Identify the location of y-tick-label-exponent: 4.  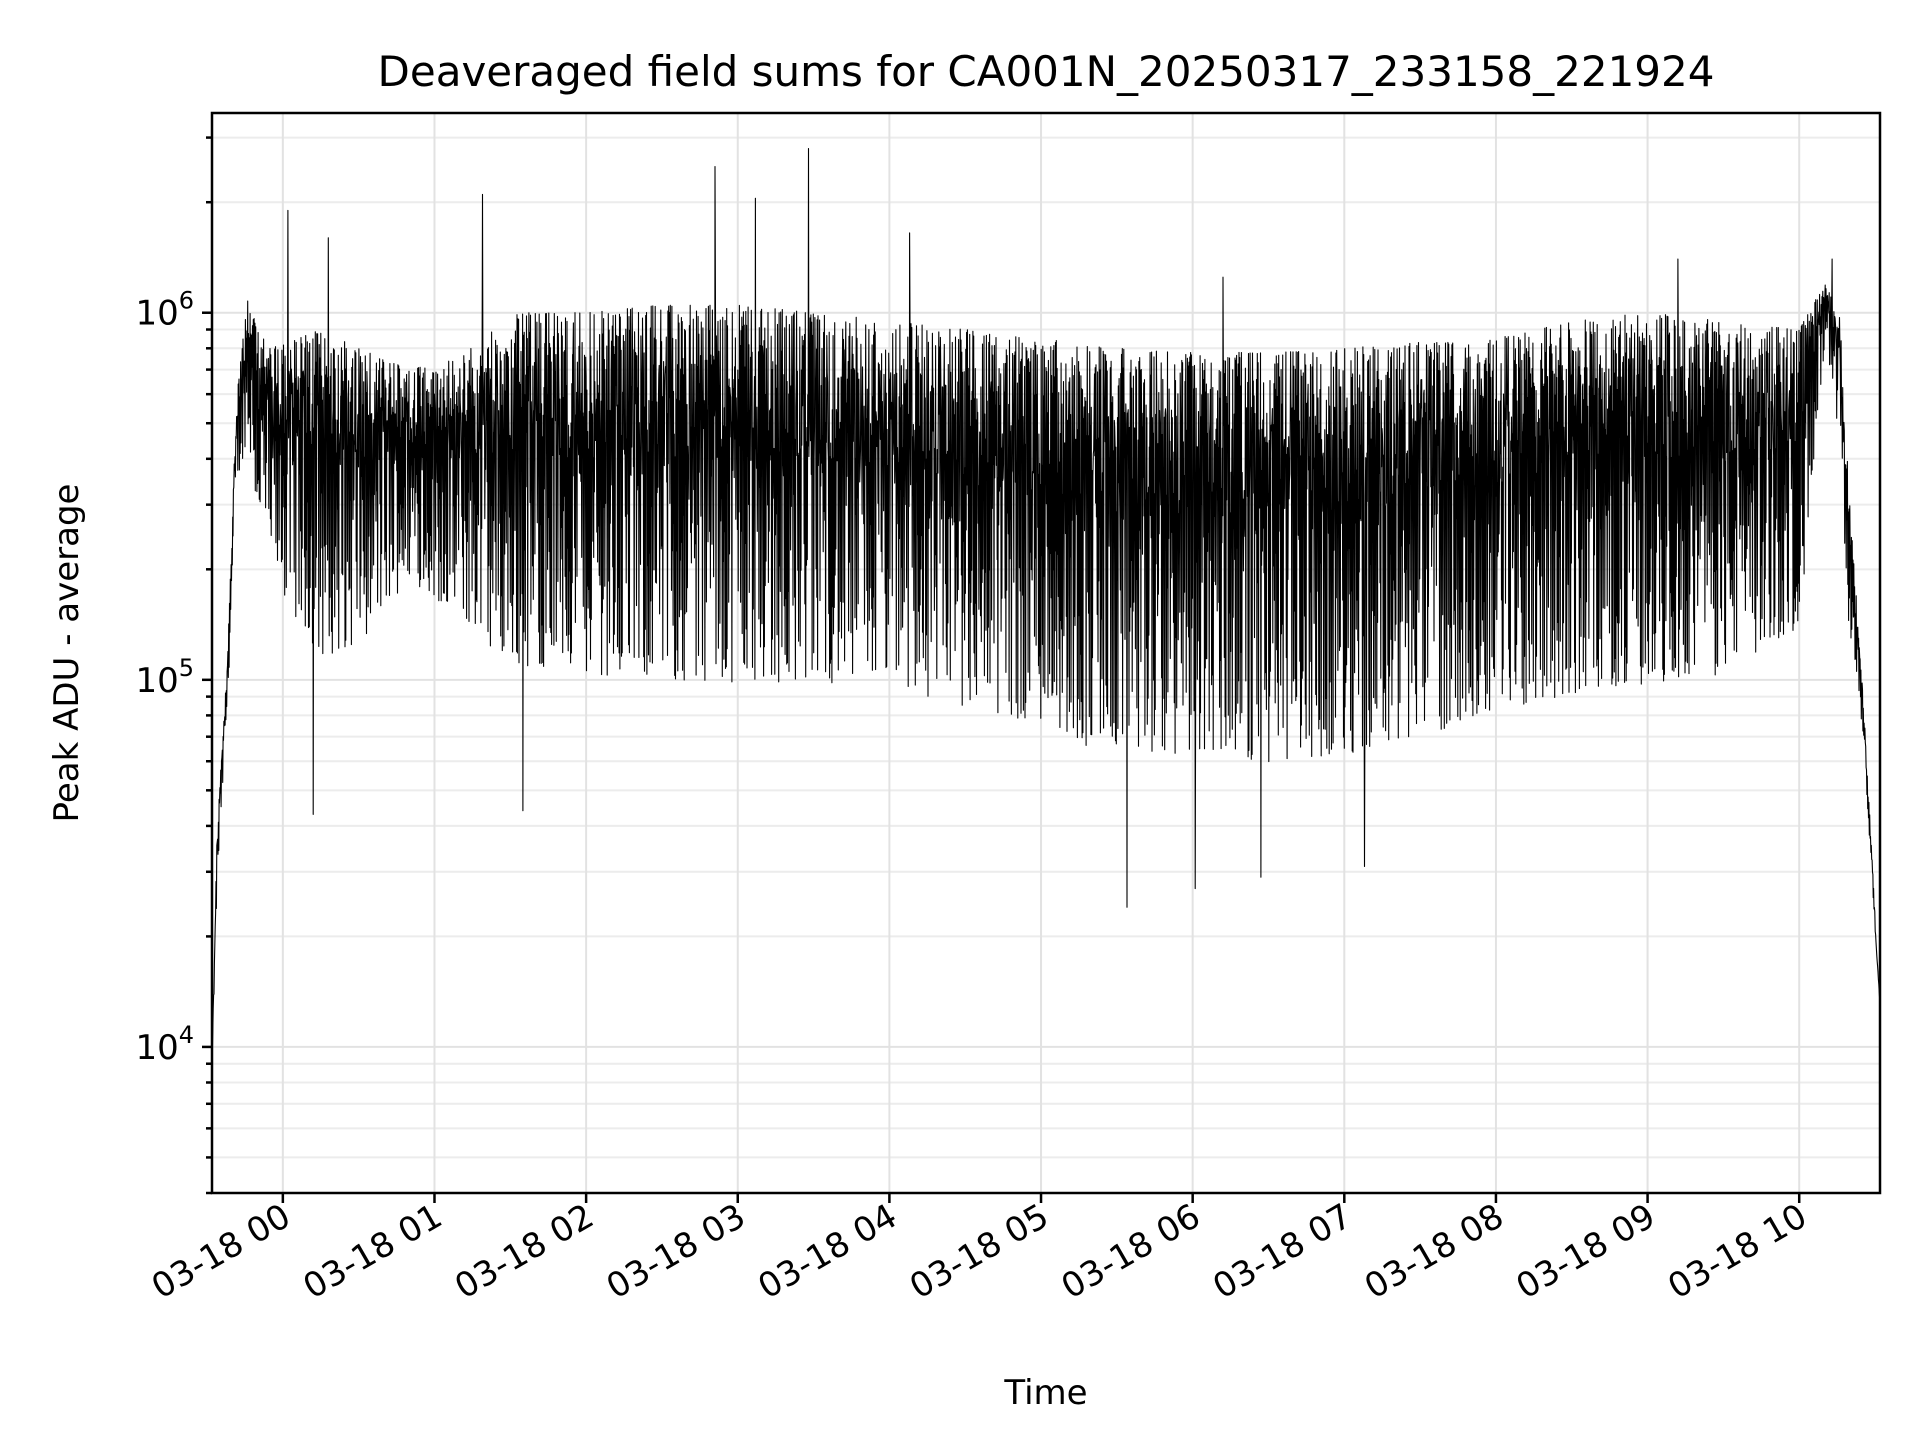
(186, 1035).